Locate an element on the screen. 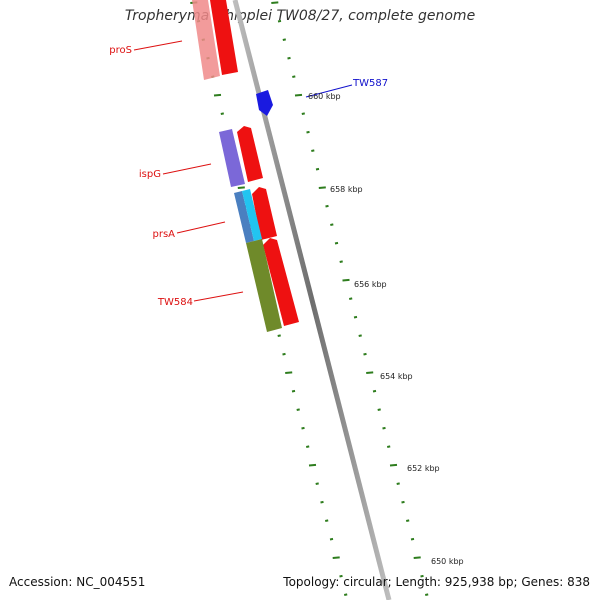  cds-feature-tw584 is located at coordinates (281, 282).